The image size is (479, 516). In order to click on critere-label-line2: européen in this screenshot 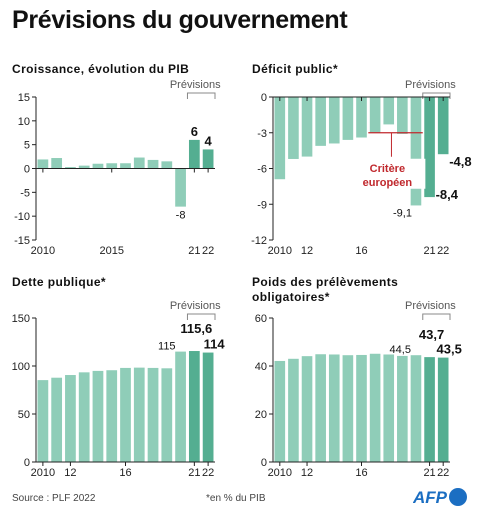, I will do `click(388, 183)`.